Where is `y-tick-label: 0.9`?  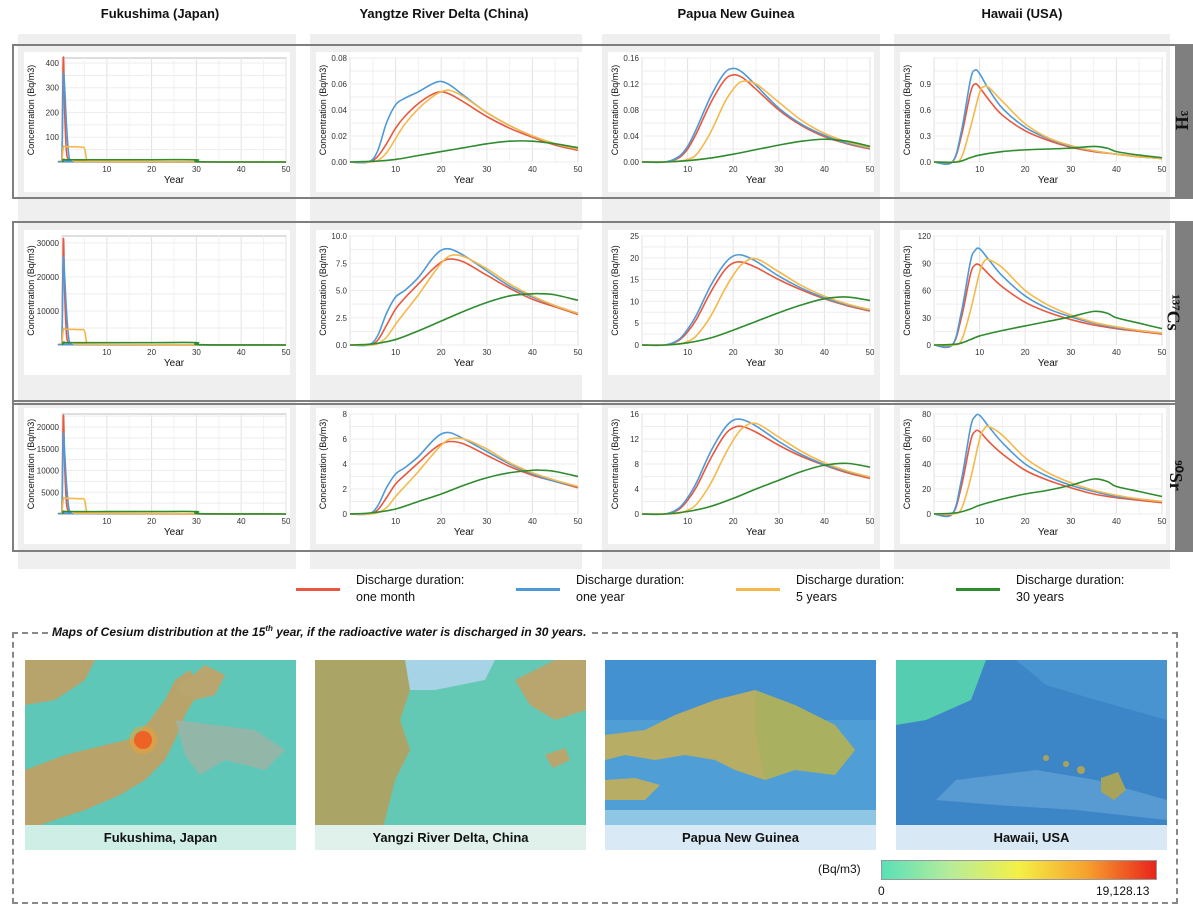
y-tick-label: 0.9 is located at coordinates (926, 84).